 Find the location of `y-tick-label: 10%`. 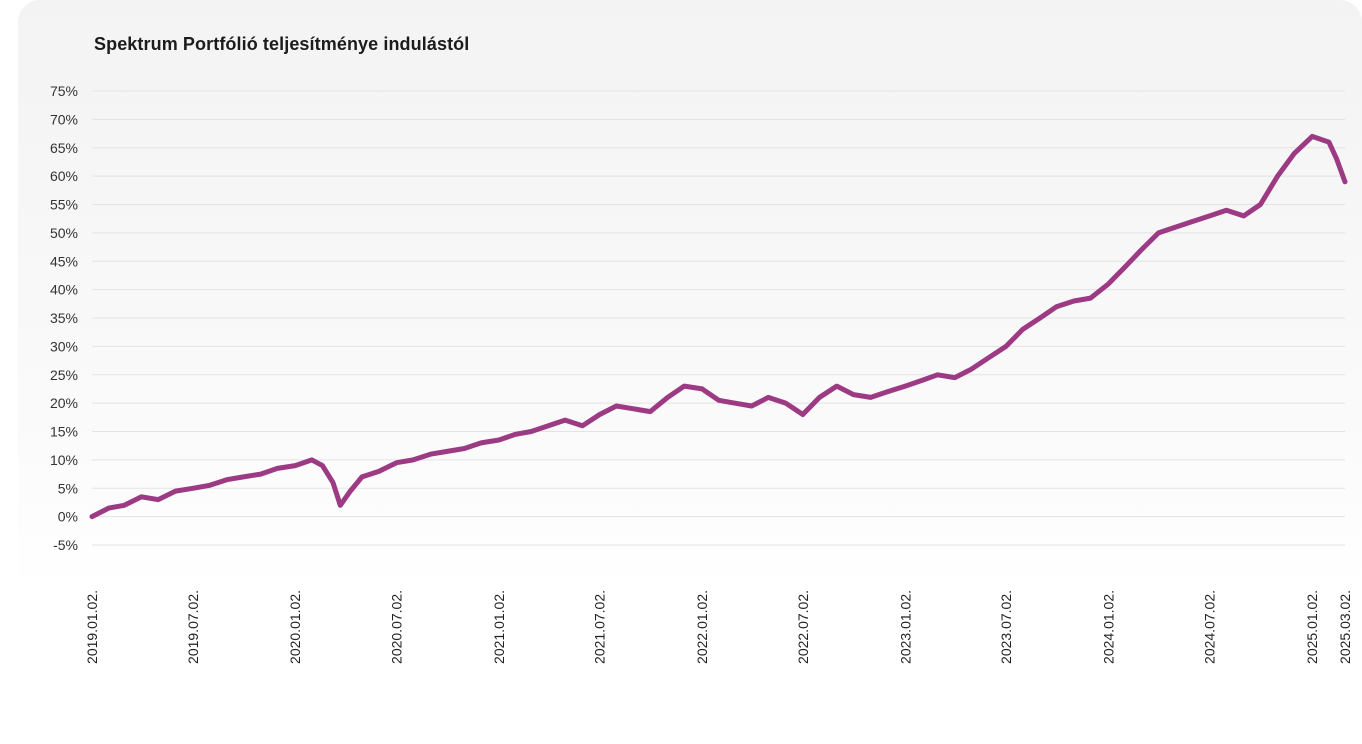

y-tick-label: 10% is located at coordinates (64, 460).